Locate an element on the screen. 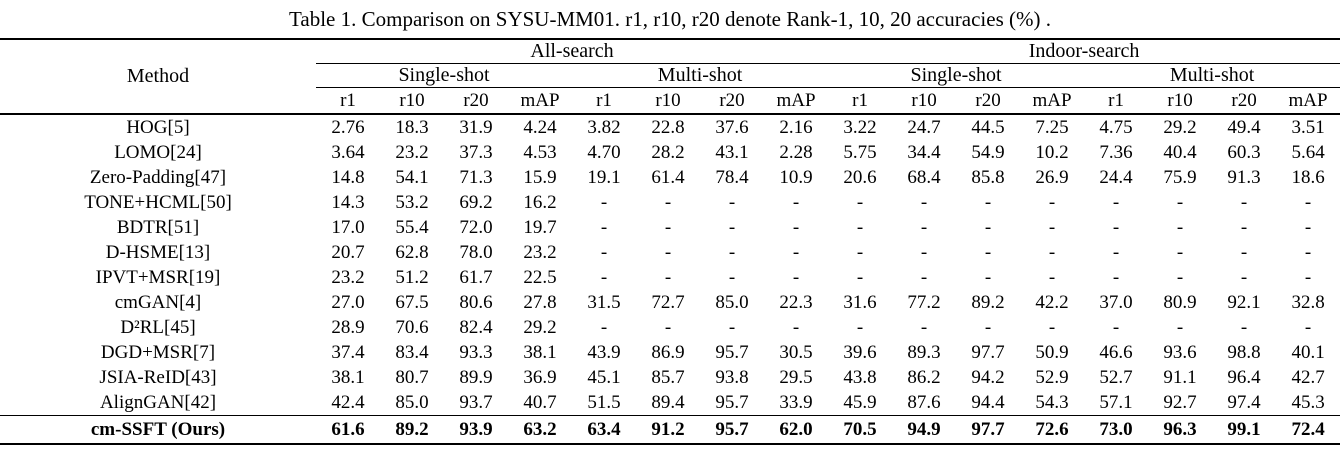 This screenshot has height=456, width=1340. value-cell: 42.7 is located at coordinates (1308, 377).